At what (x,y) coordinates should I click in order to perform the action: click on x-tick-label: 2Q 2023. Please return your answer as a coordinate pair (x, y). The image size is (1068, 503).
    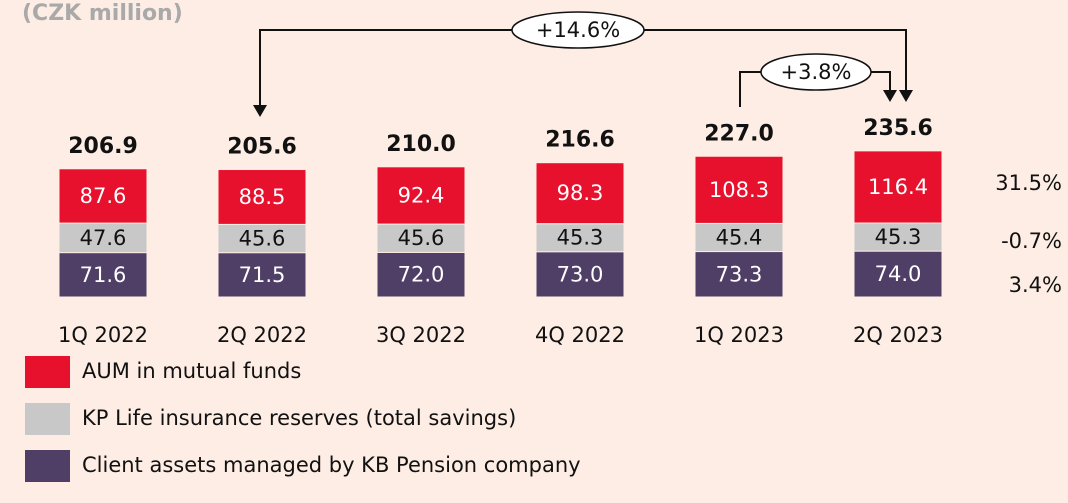
    Looking at the image, I should click on (898, 335).